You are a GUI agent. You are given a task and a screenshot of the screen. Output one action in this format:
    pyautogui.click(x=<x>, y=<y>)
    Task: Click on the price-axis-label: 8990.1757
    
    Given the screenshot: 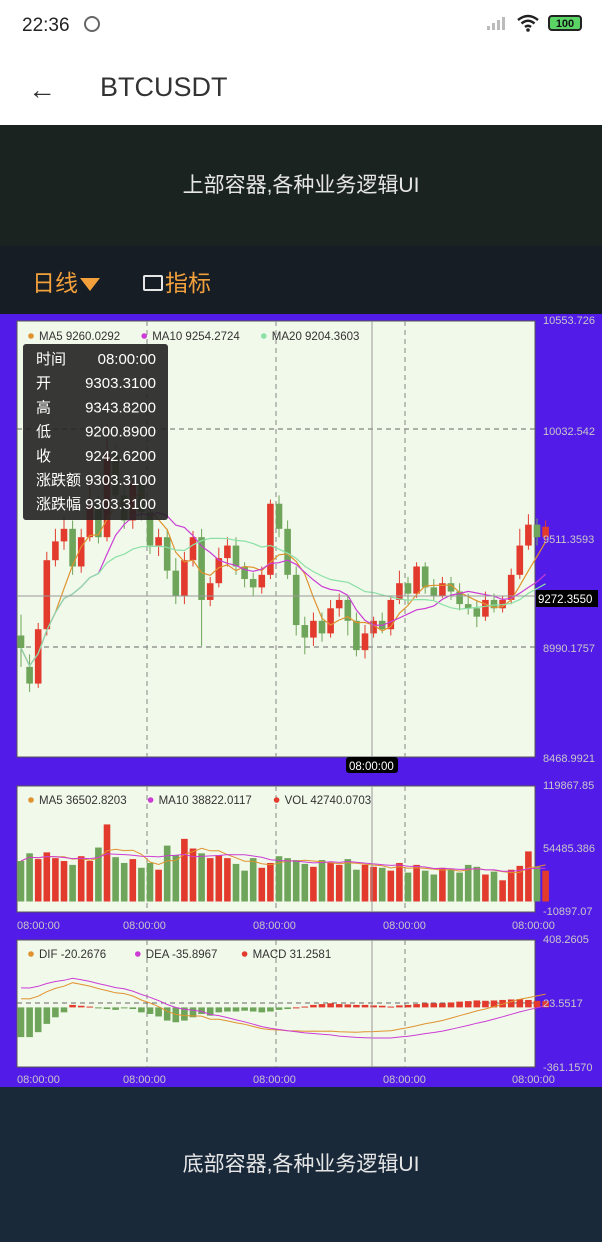 What is the action you would take?
    pyautogui.click(x=569, y=649)
    